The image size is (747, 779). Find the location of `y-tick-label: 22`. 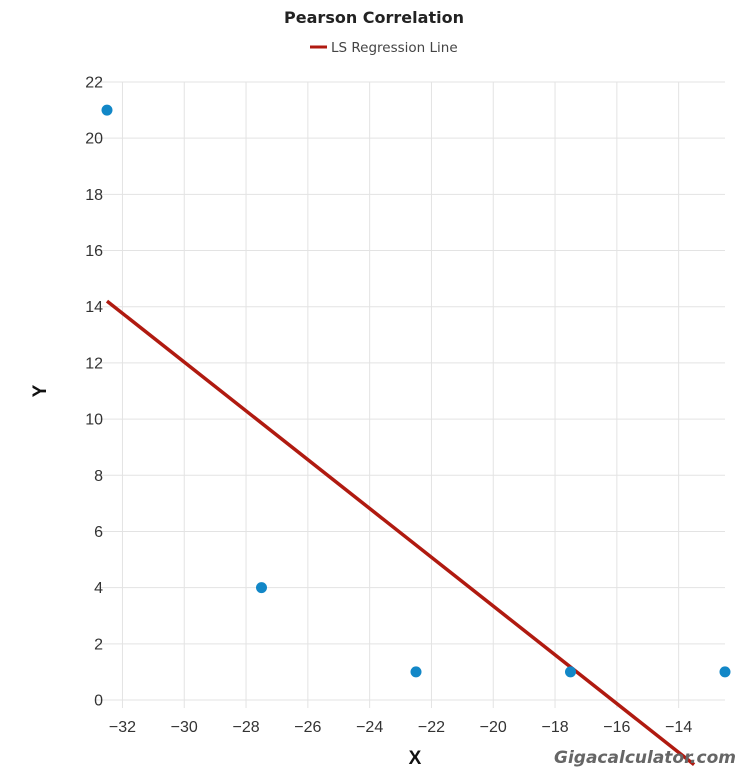

y-tick-label: 22 is located at coordinates (94, 83).